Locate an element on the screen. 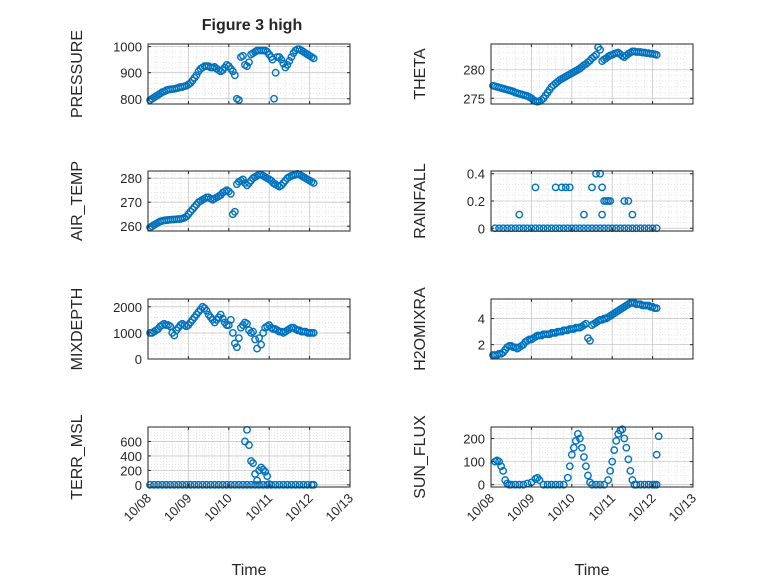  y-axis-label: MIXDEPTH is located at coordinates (77, 329).